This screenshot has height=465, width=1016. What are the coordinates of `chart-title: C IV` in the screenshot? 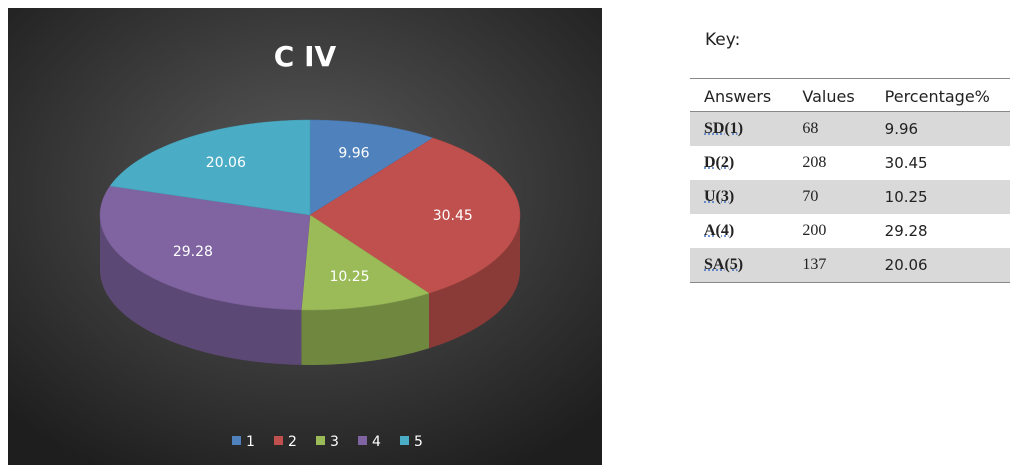 It's located at (305, 56).